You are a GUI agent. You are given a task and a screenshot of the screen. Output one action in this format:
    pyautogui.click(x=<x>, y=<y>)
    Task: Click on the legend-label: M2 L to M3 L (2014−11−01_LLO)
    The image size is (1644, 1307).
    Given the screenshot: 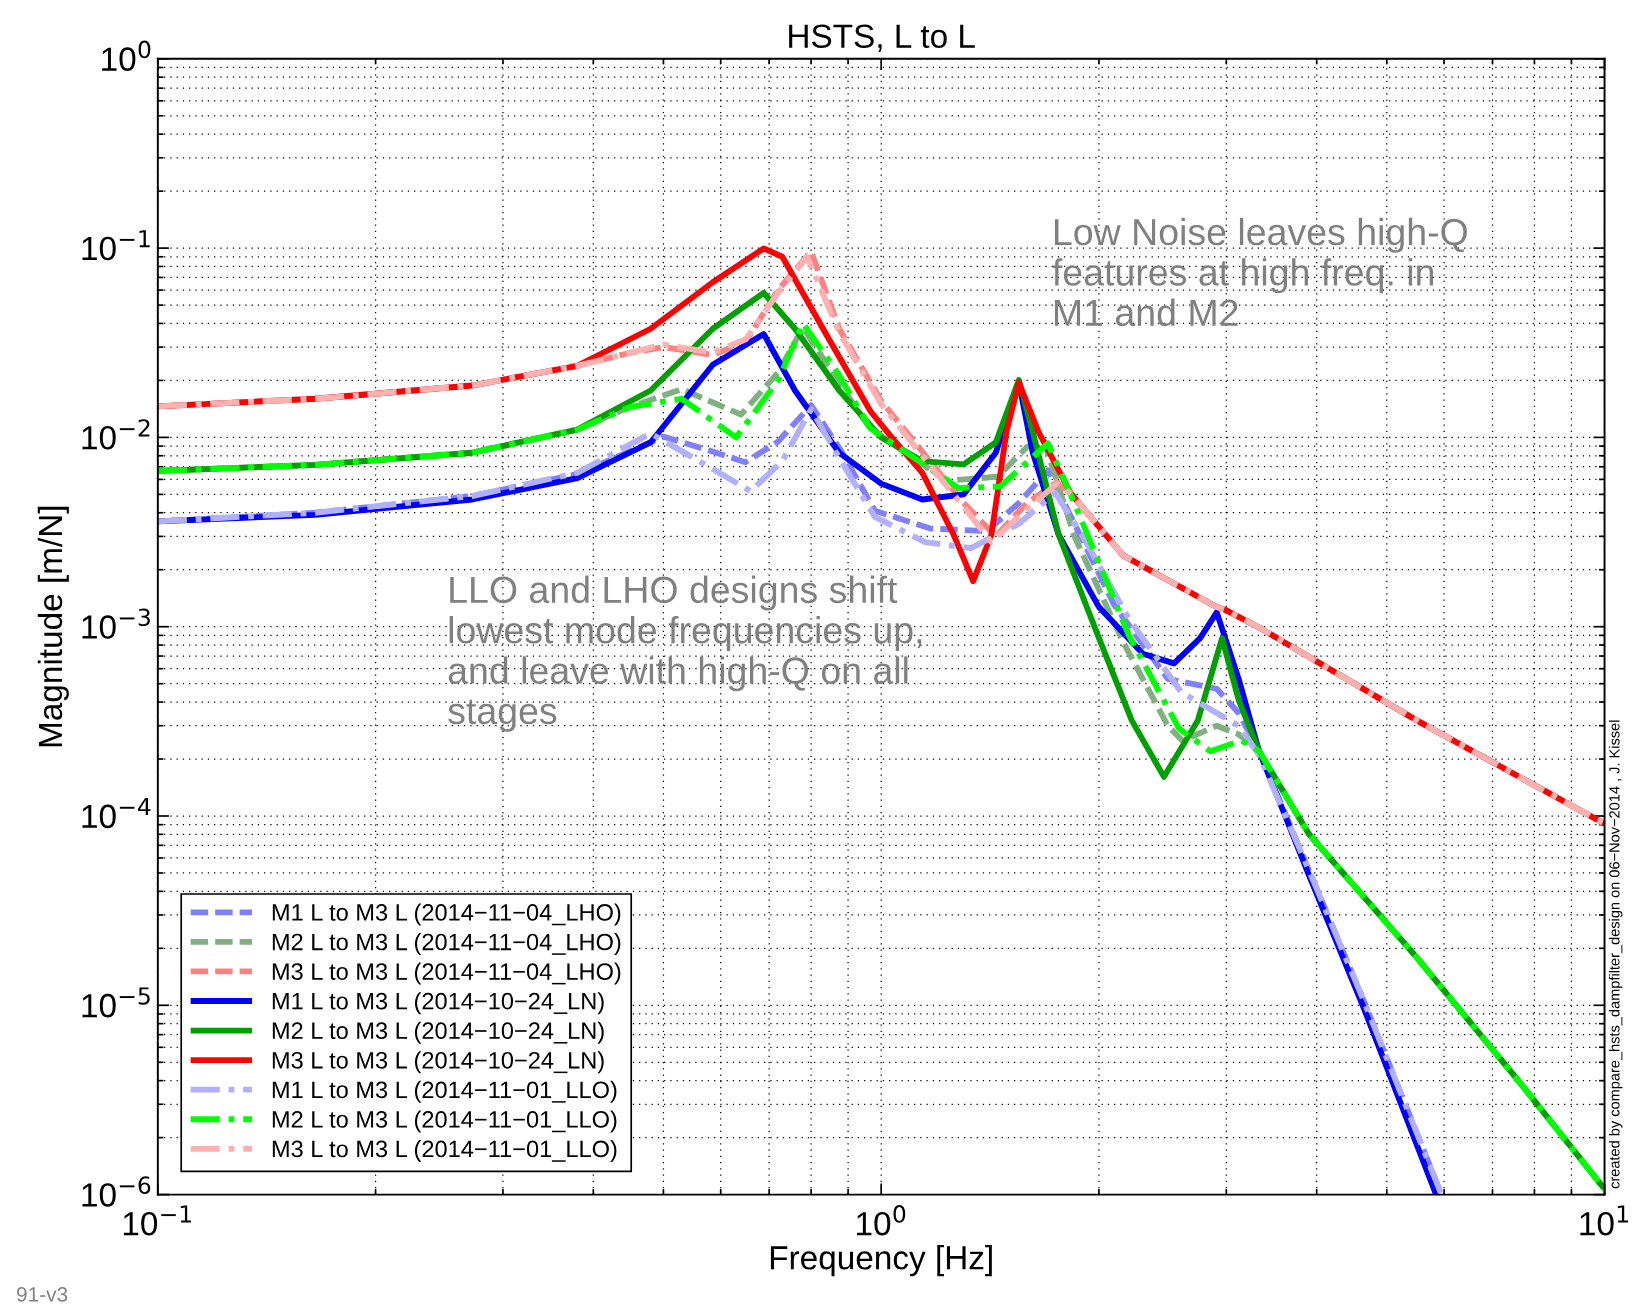 What is the action you would take?
    pyautogui.click(x=444, y=1121)
    